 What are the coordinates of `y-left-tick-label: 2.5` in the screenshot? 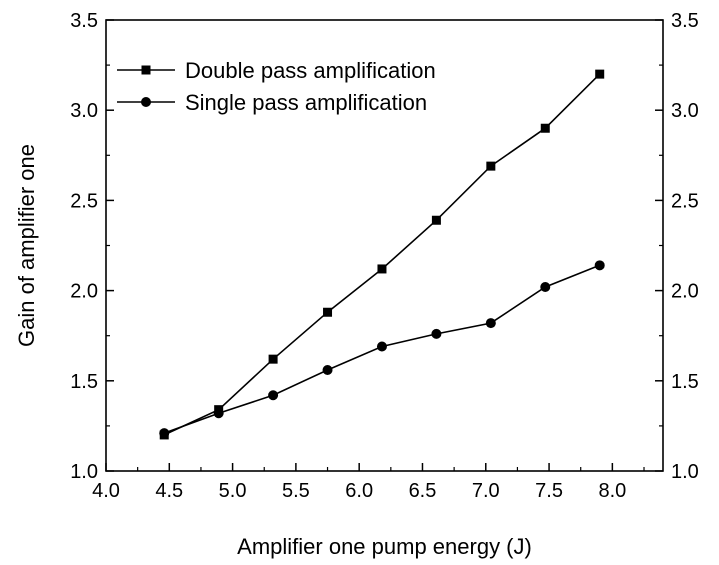 It's located at (84, 201).